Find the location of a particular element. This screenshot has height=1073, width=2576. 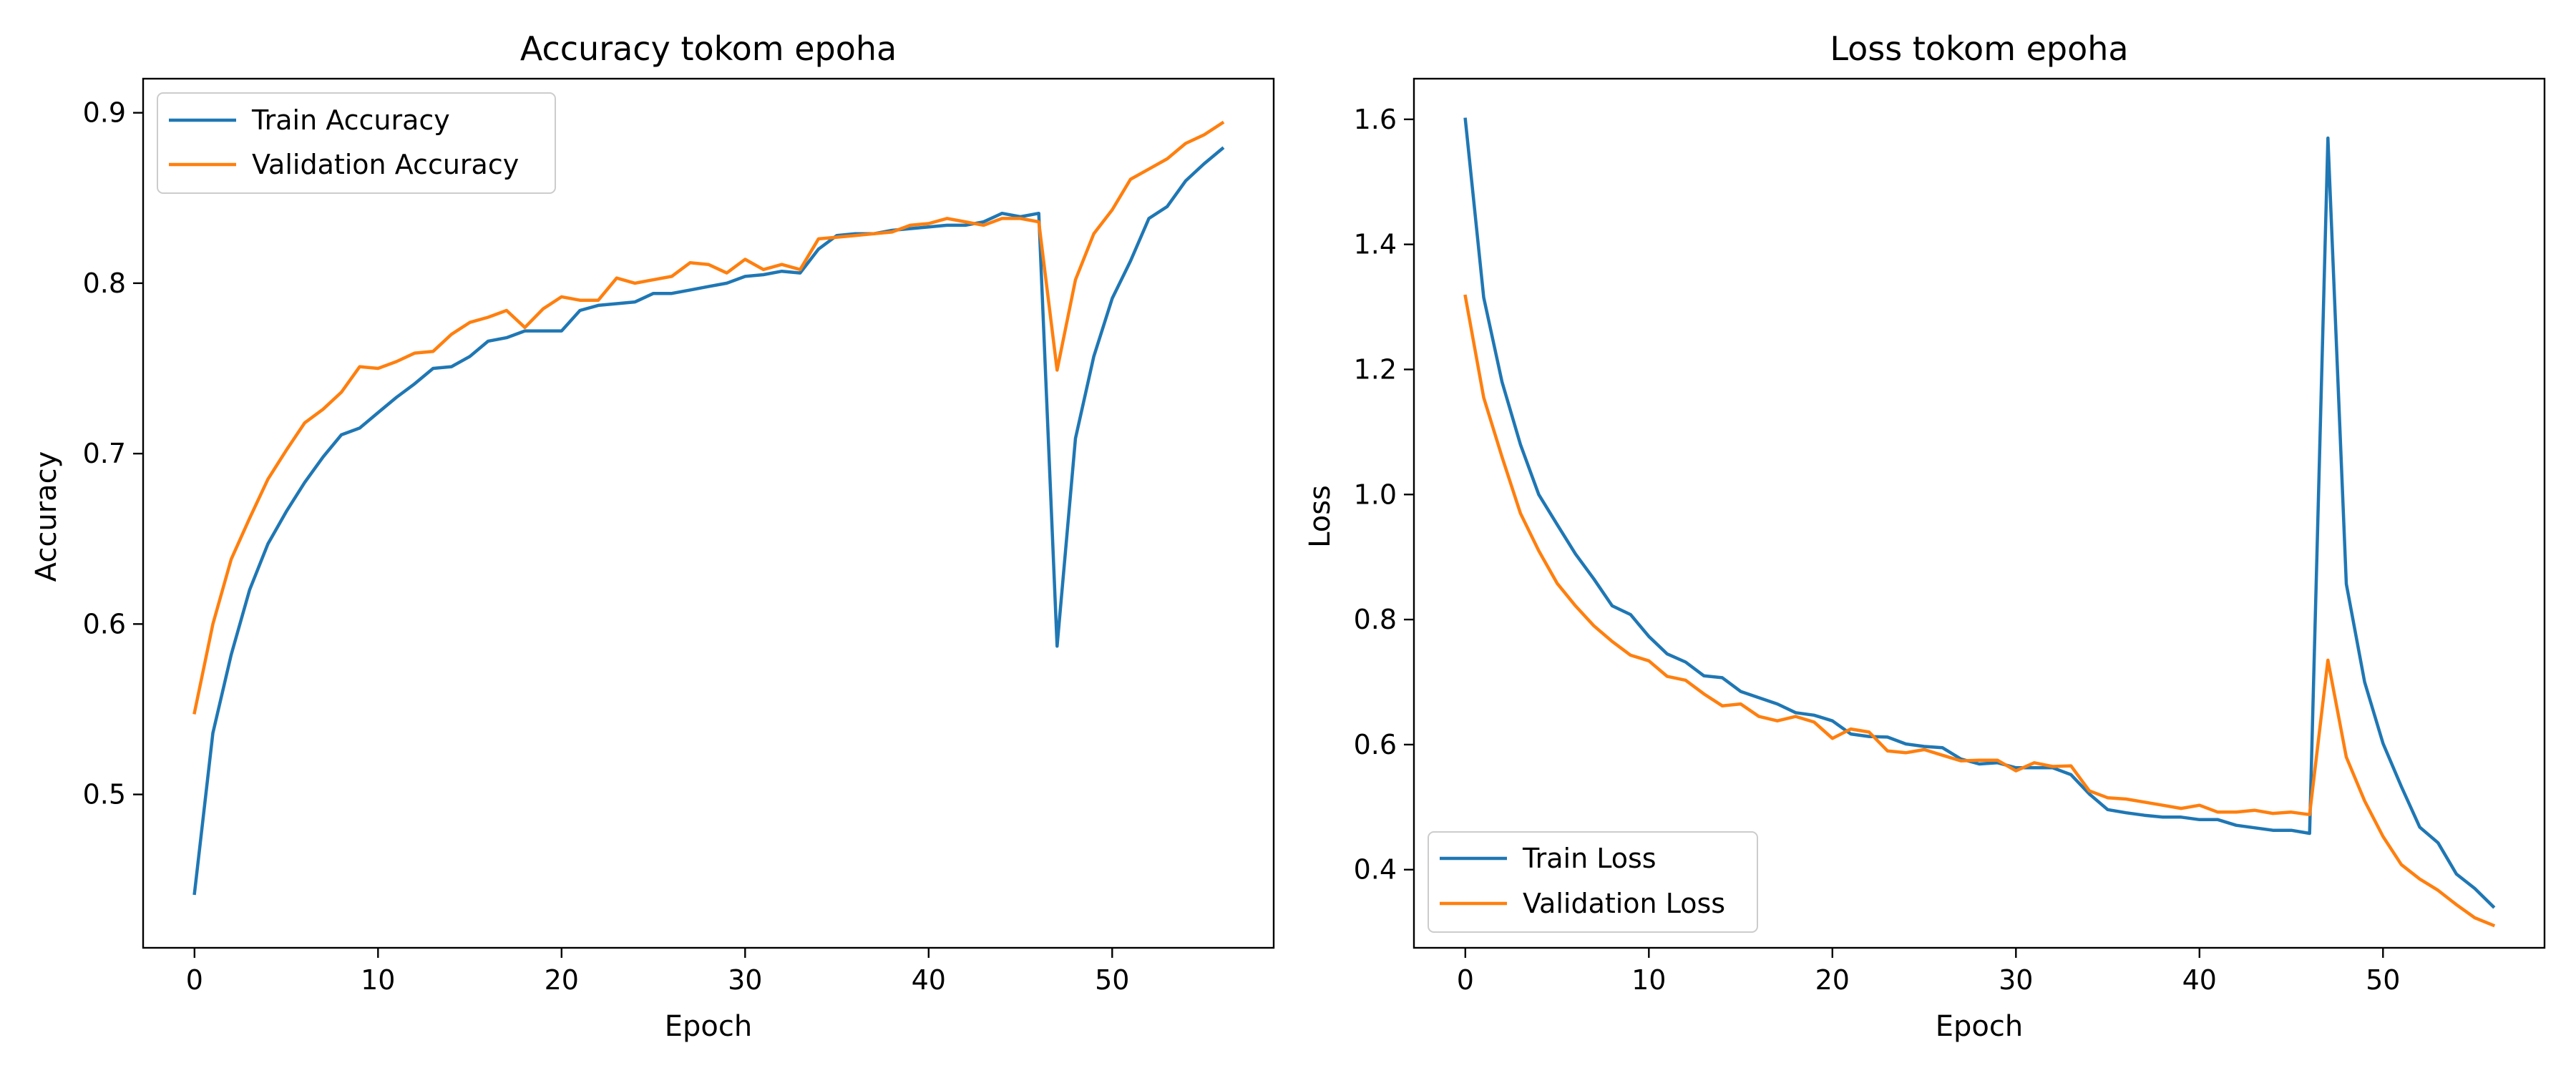

loss-y-tick-label: 1.2 is located at coordinates (1375, 369).